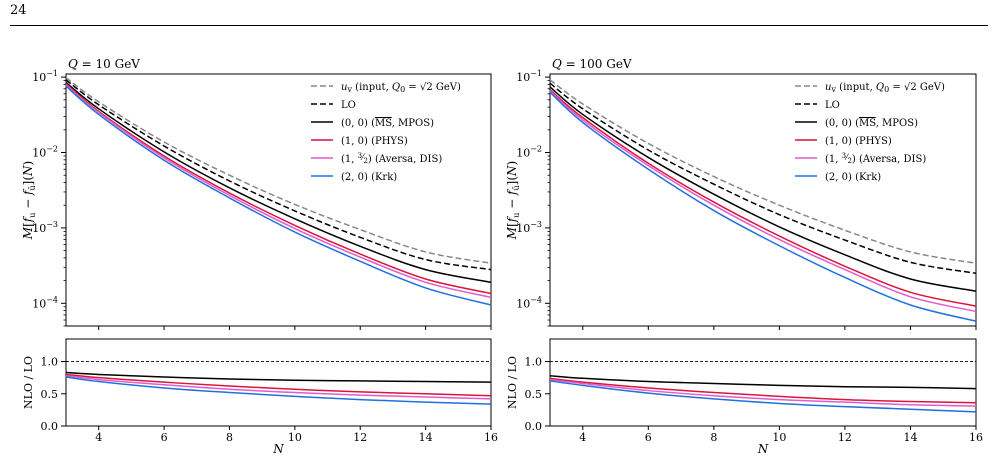  Describe the element at coordinates (104, 64) in the screenshot. I see `chart-title: Q = 10 GeV` at that location.